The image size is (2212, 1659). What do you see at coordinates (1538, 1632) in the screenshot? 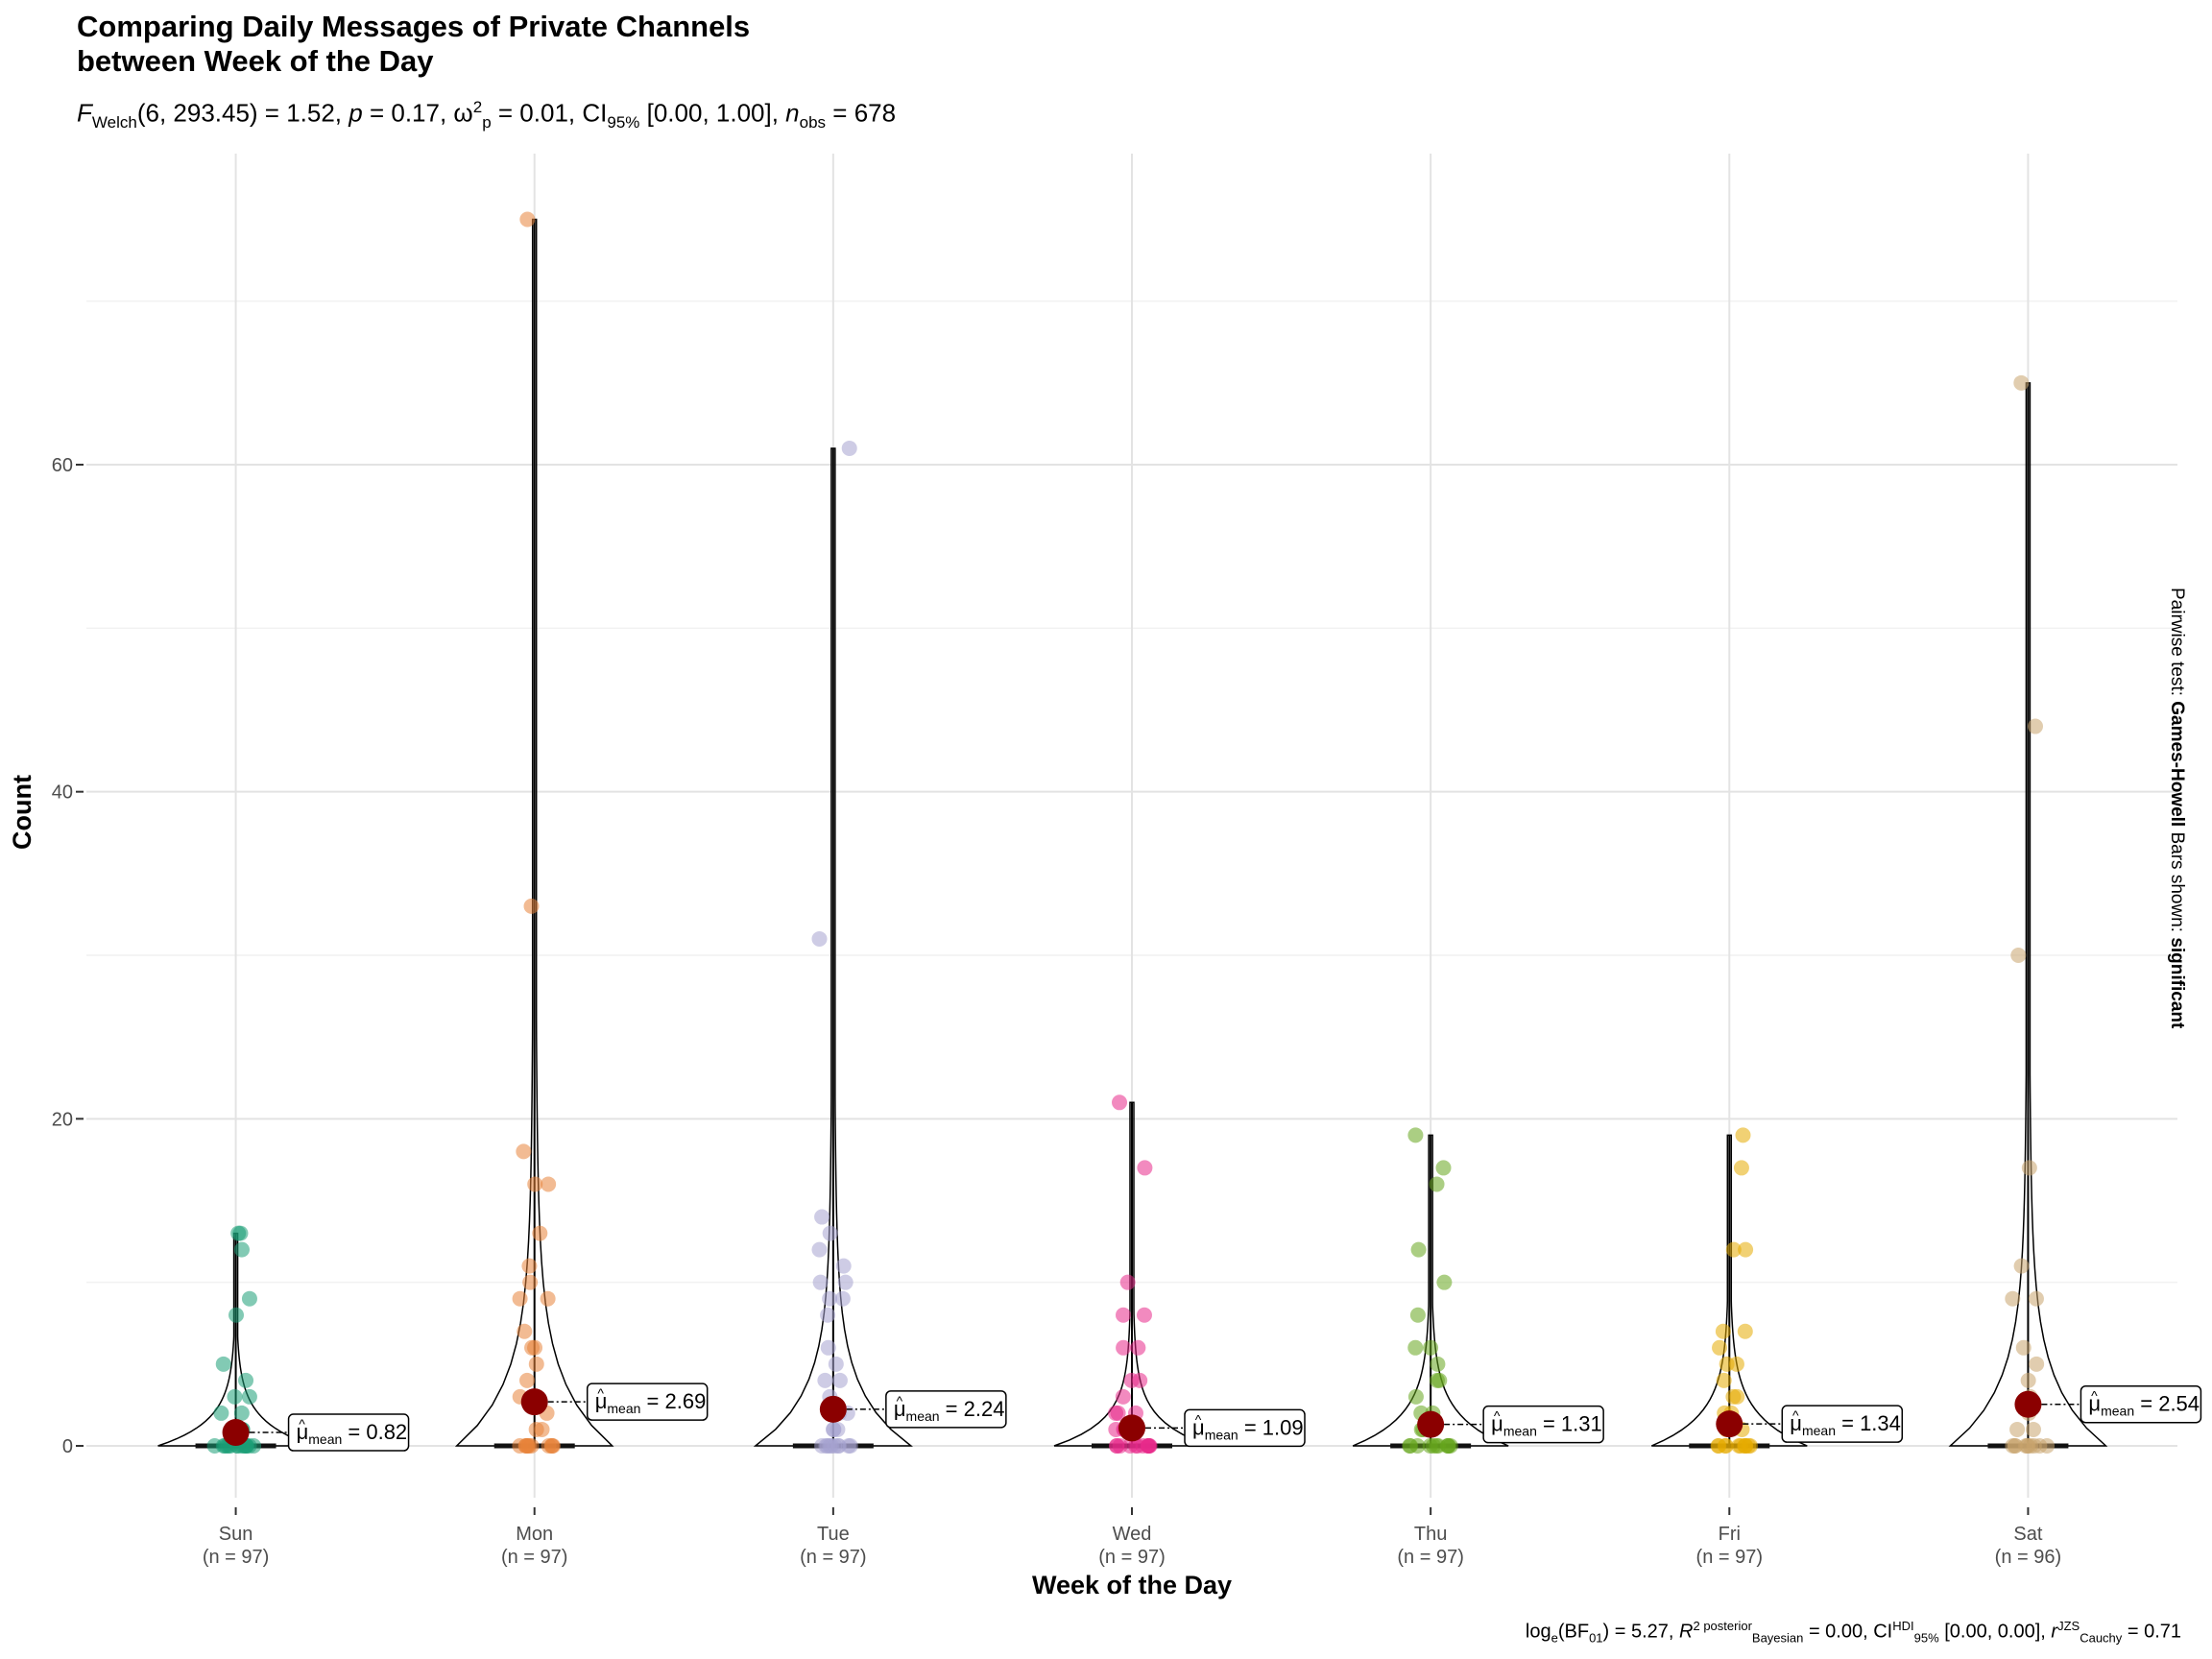
I see `caption-a: log` at bounding box center [1538, 1632].